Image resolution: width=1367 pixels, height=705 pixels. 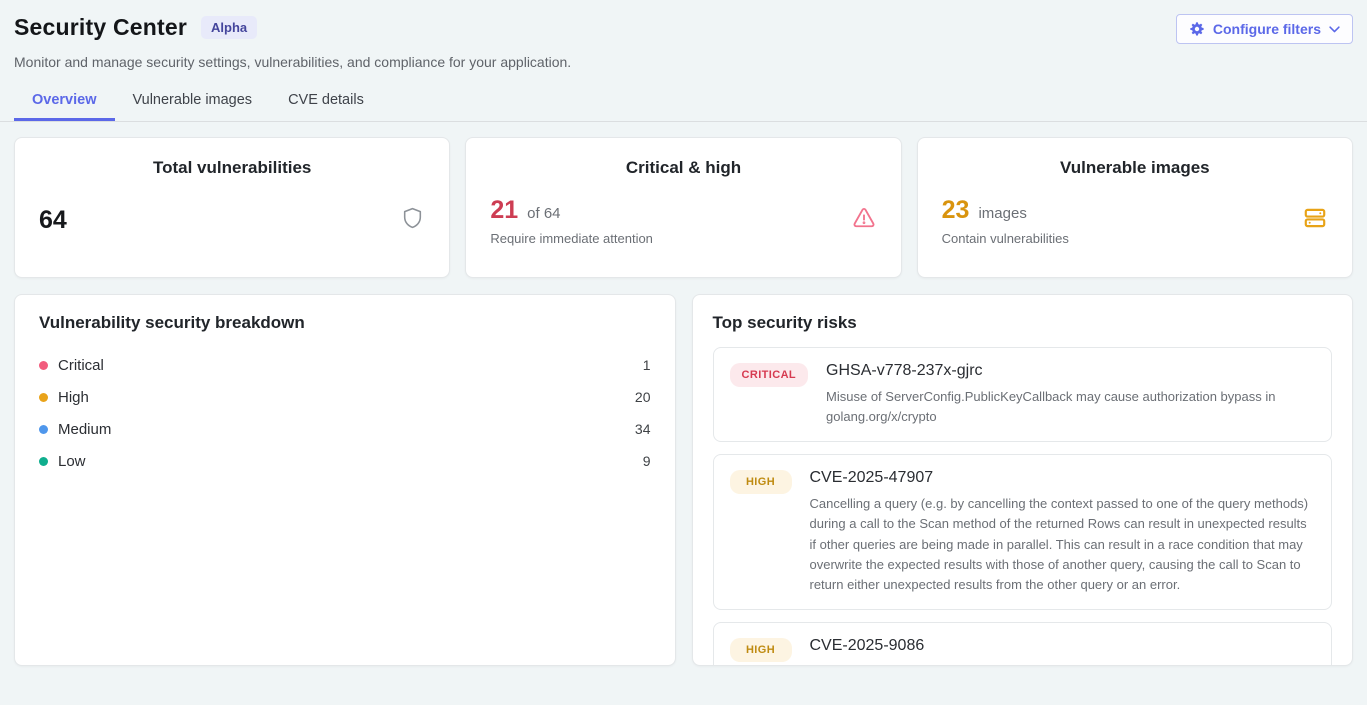 I want to click on risk-id: CVE-2025-47907, so click(x=871, y=478).